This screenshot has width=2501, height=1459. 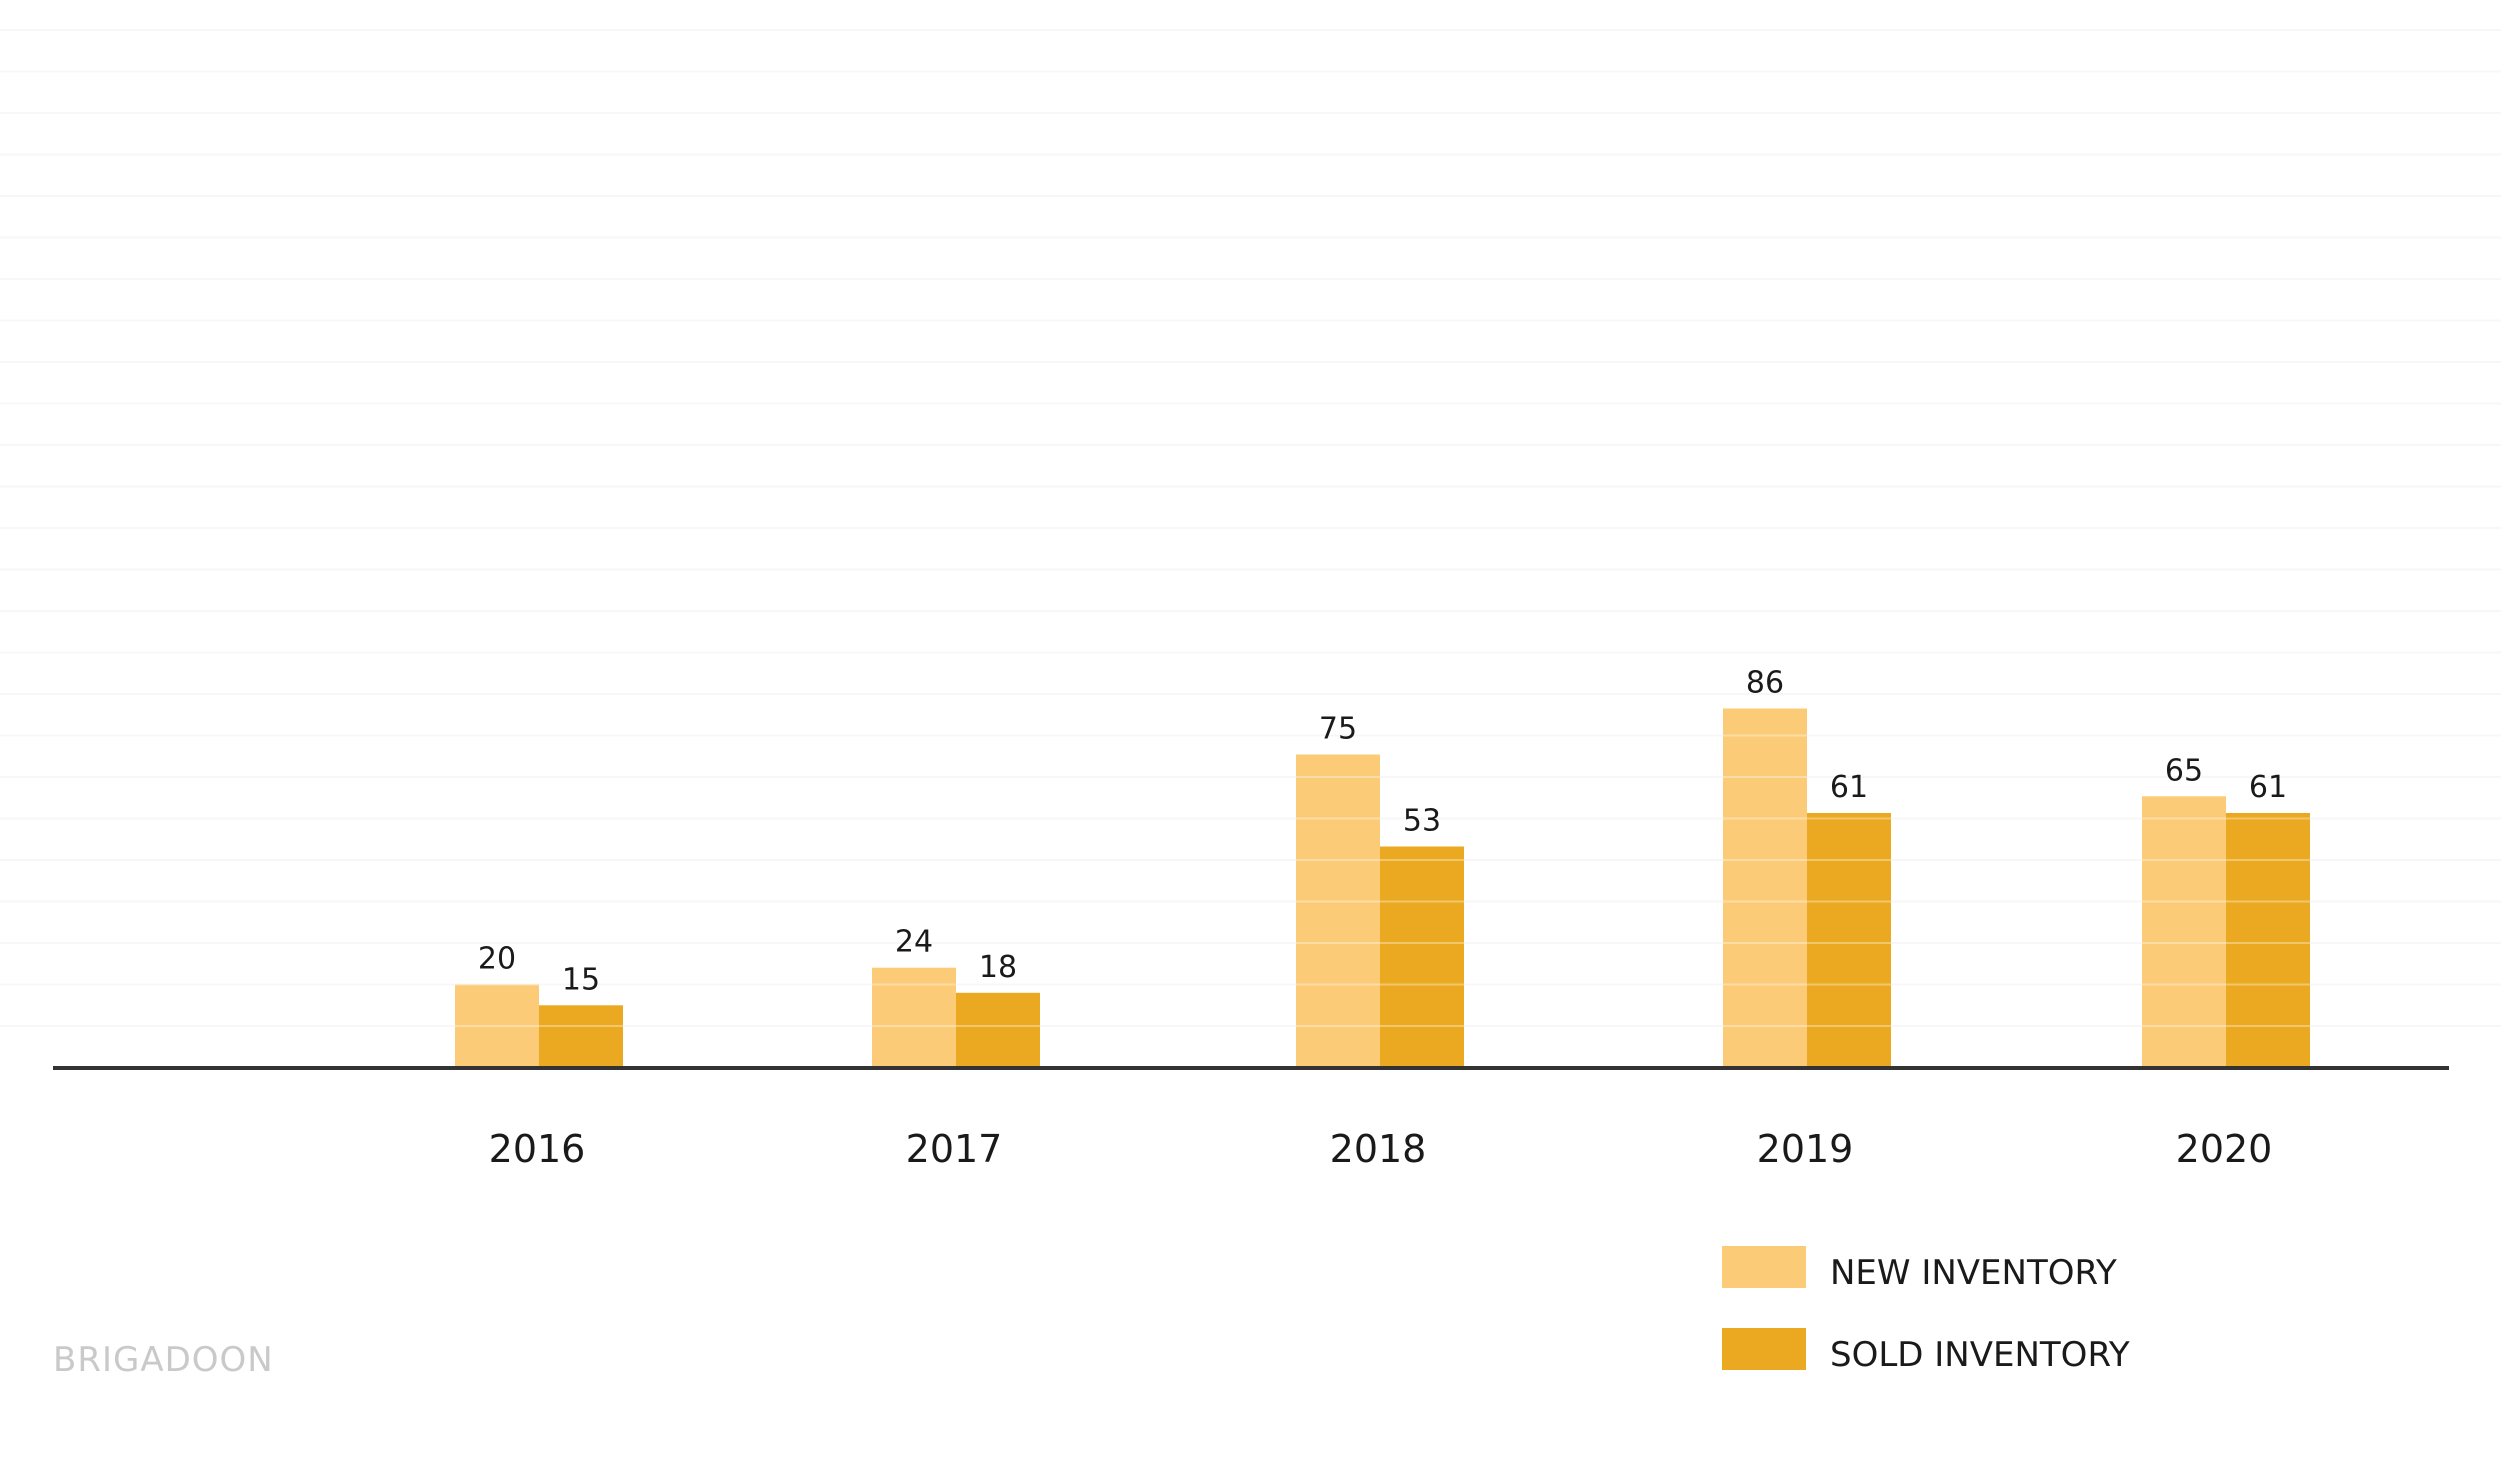 I want to click on bar-new-2017, so click(x=914, y=1017).